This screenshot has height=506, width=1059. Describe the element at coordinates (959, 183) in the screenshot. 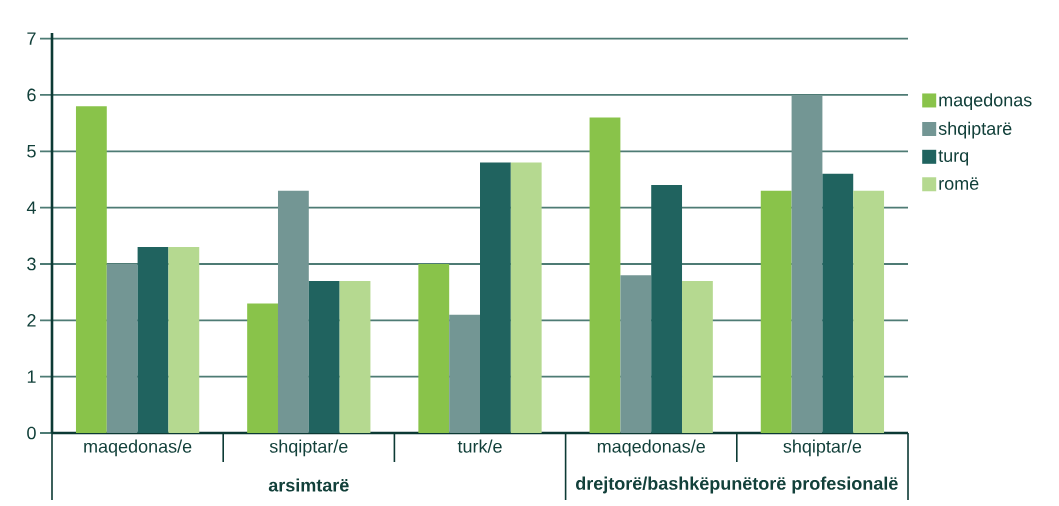

I see `legend-label: romë` at that location.